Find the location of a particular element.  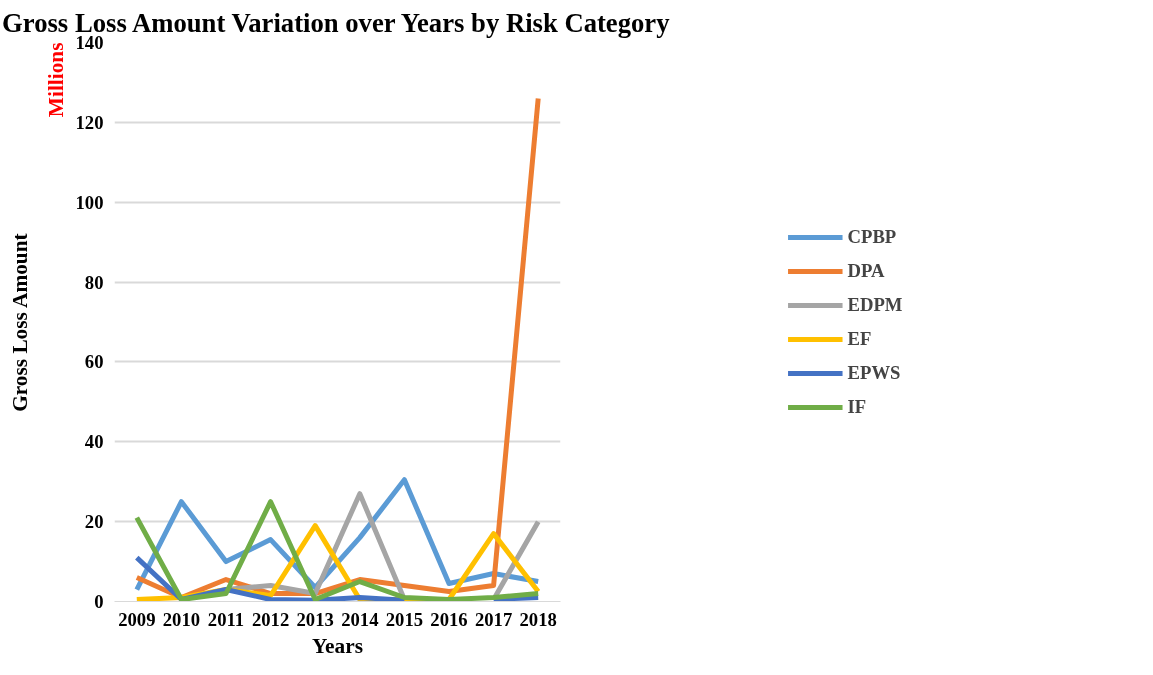

y-tick-label: 140 is located at coordinates (89, 42).